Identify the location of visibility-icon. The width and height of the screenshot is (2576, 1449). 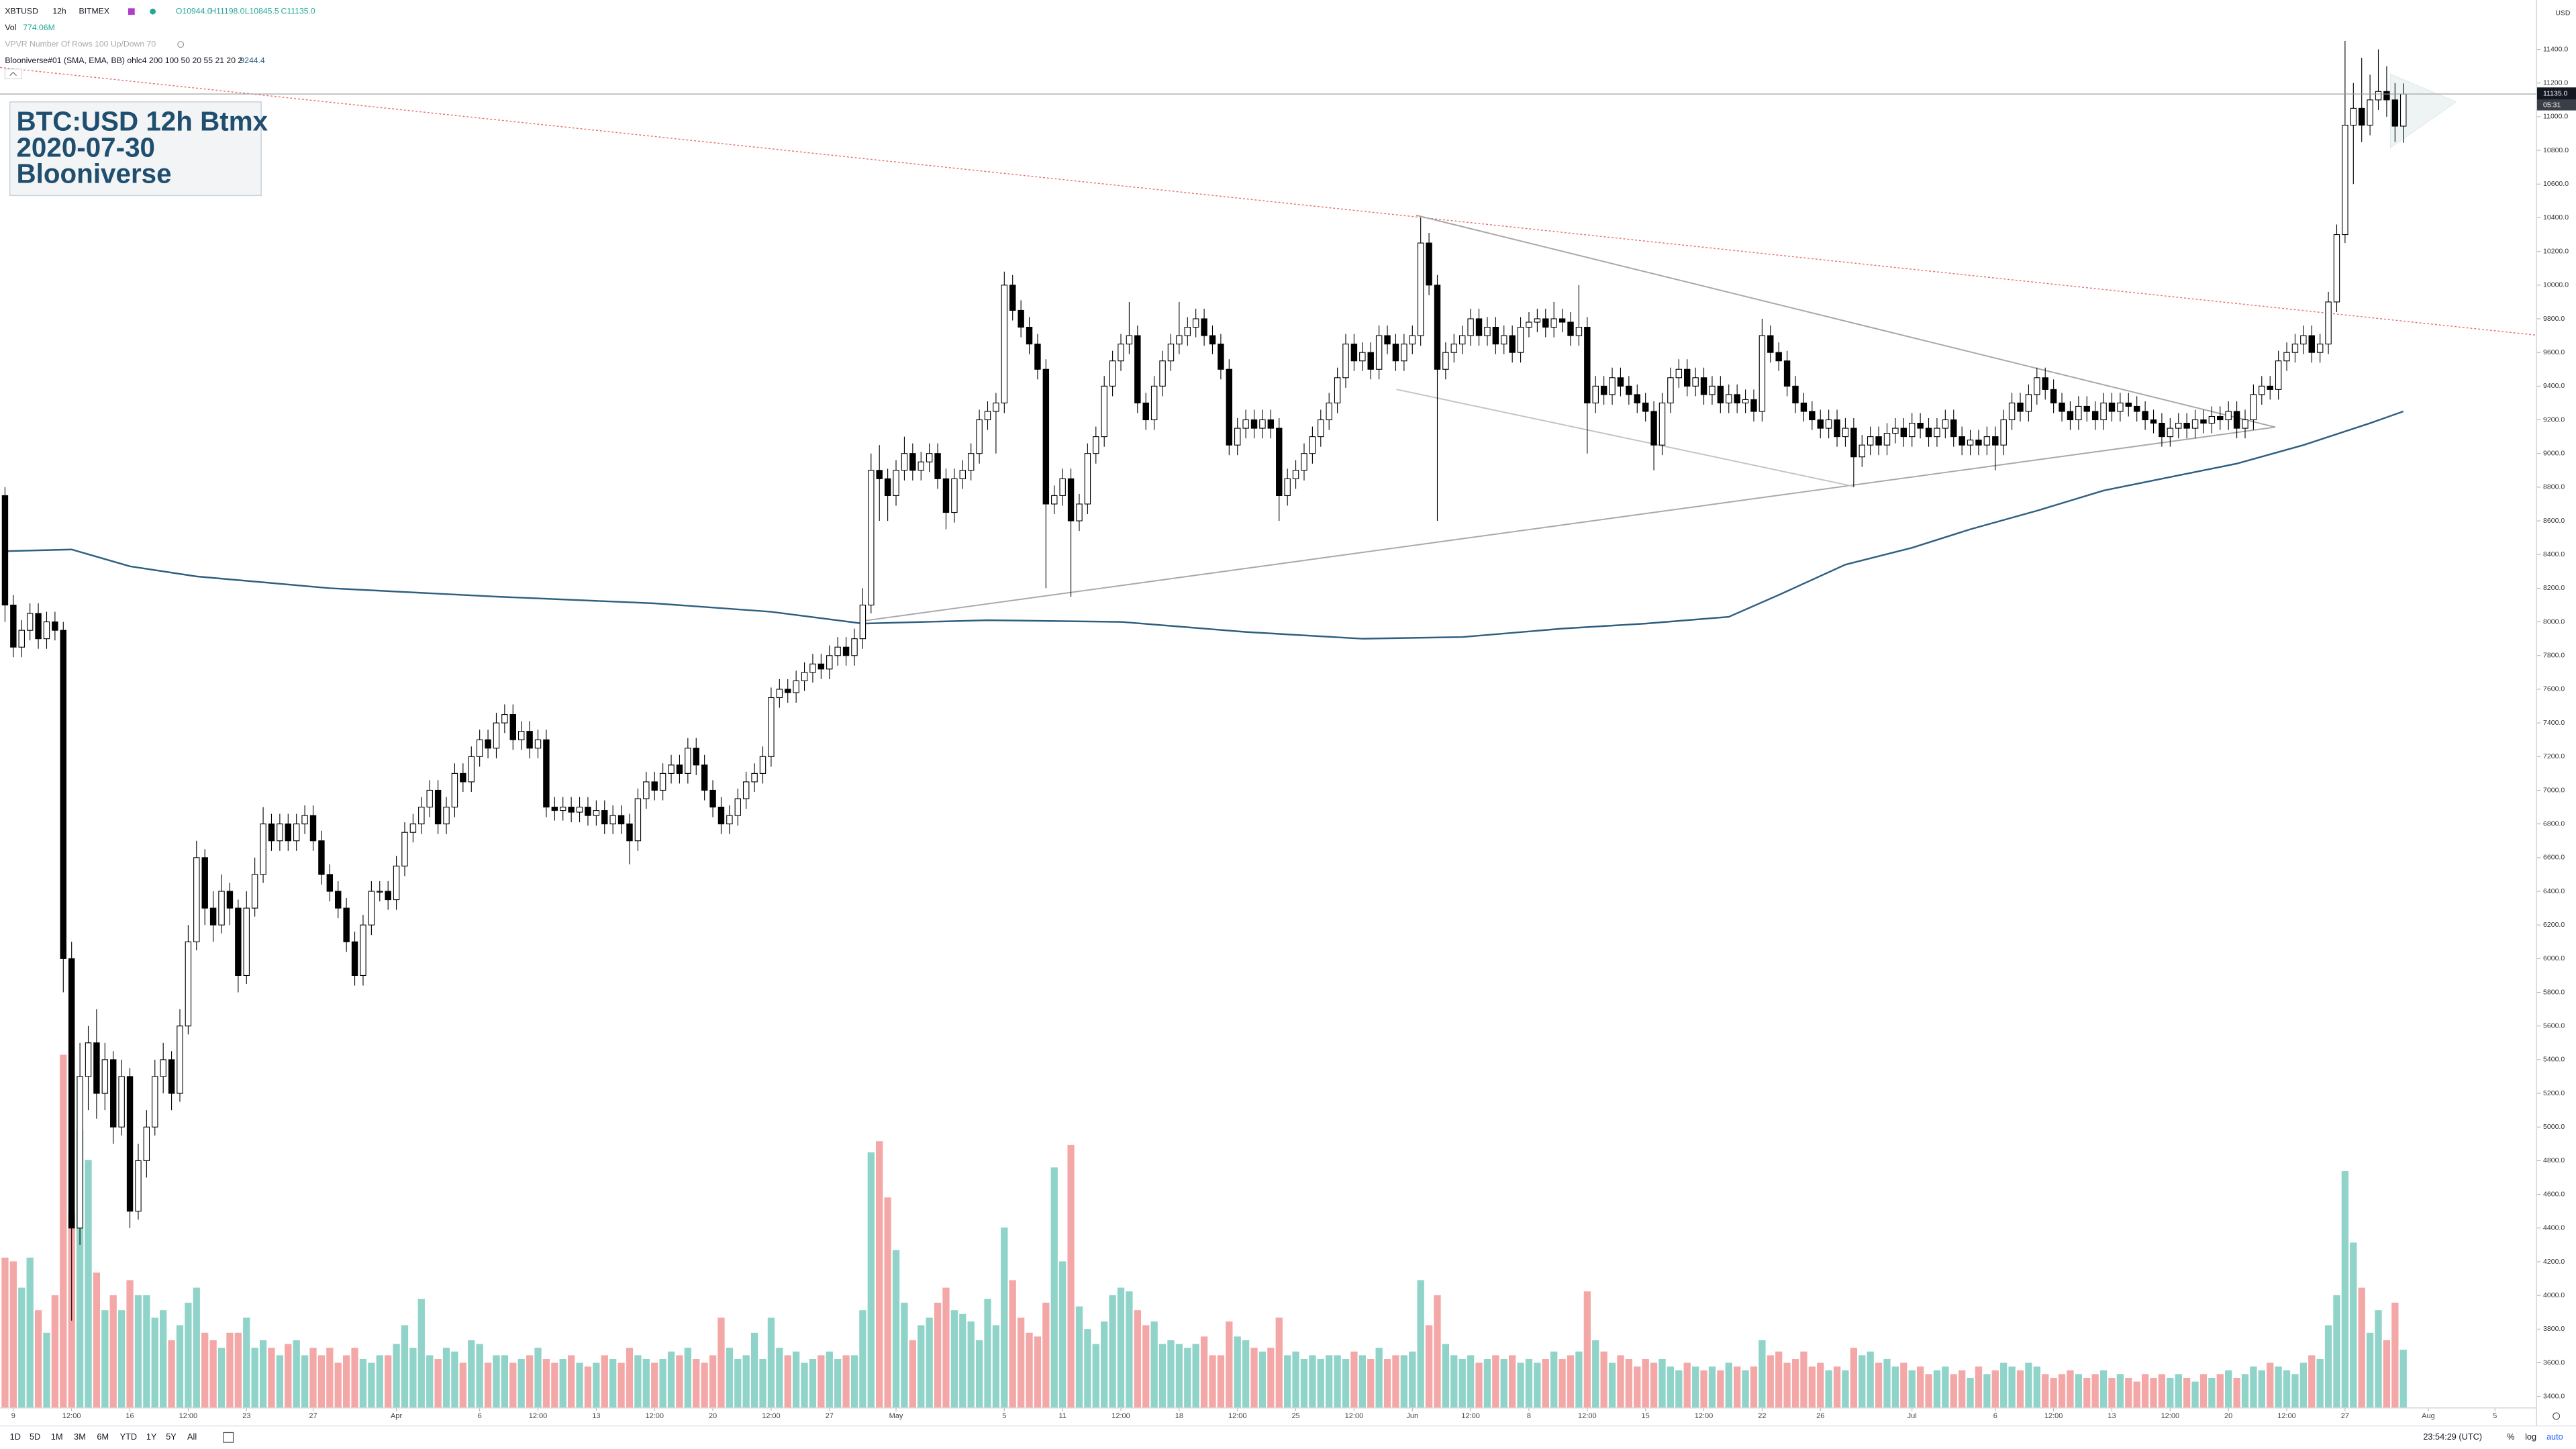
(181, 44).